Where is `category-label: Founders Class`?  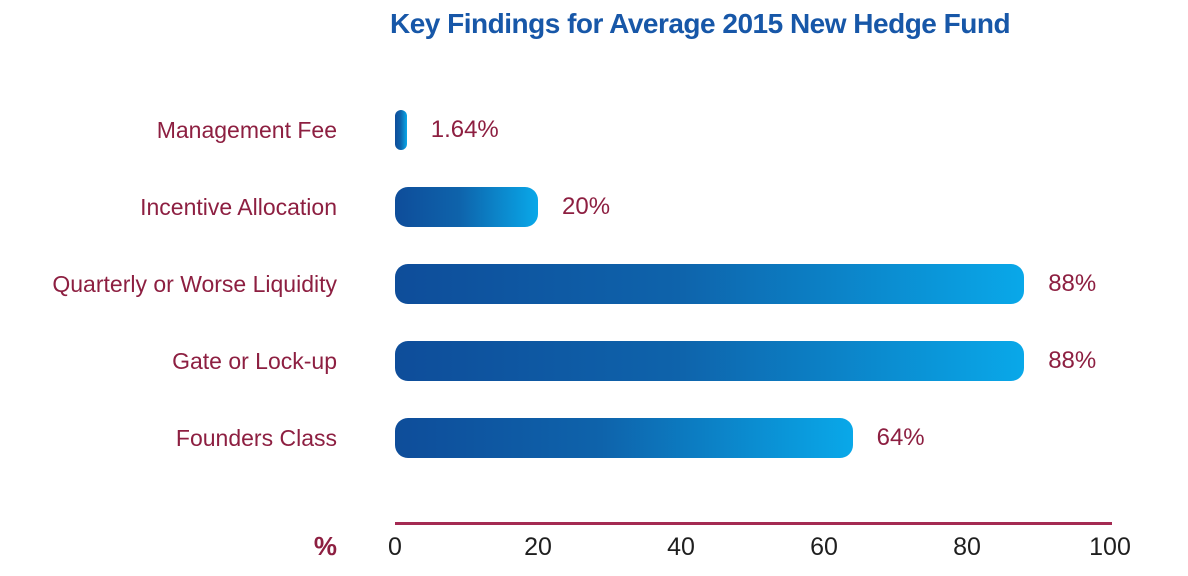 category-label: Founders Class is located at coordinates (256, 438).